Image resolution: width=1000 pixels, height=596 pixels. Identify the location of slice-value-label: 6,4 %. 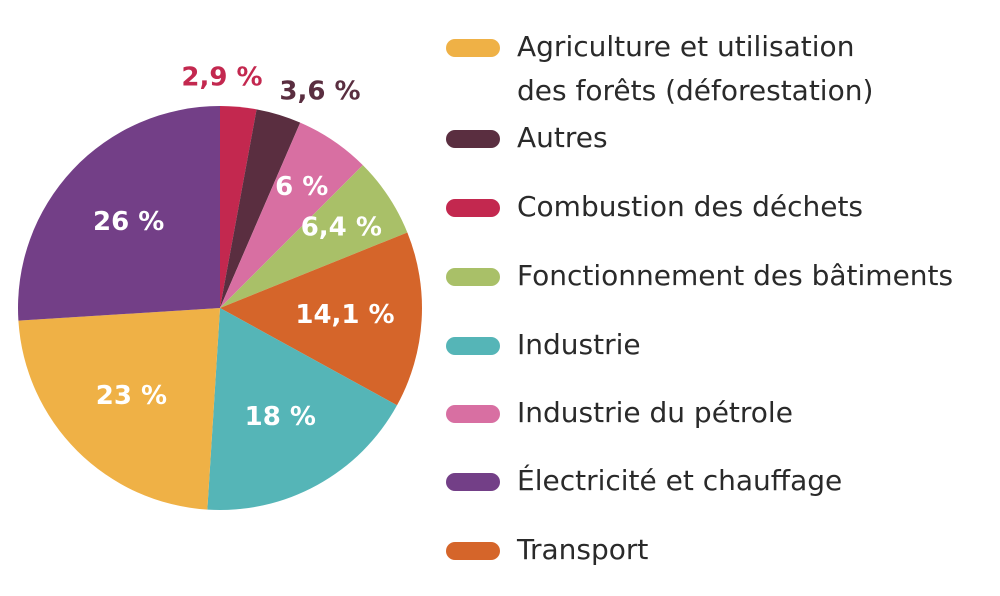
(341, 227).